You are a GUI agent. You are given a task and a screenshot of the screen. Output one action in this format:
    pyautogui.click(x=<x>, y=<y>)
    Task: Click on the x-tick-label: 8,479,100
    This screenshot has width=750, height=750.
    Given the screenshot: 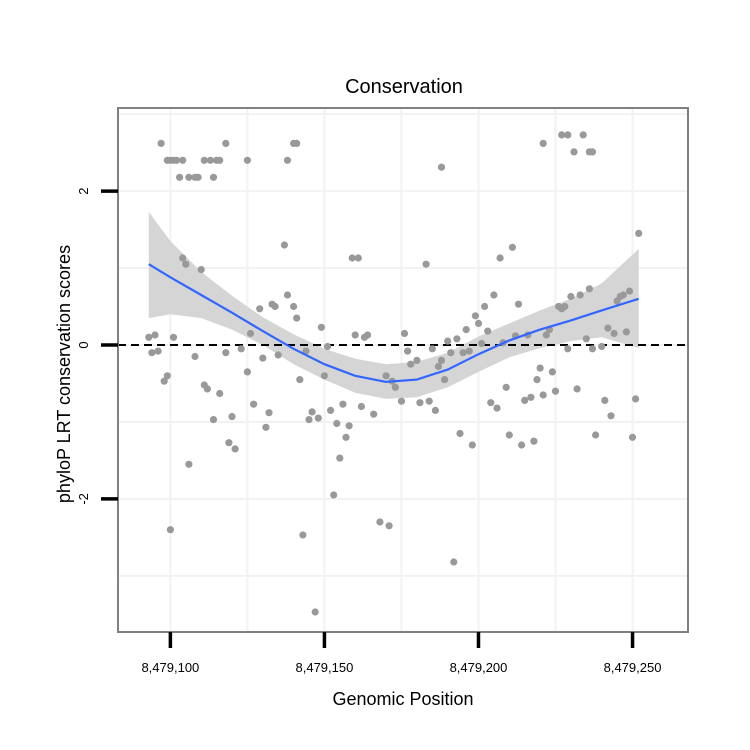 What is the action you would take?
    pyautogui.click(x=170, y=667)
    